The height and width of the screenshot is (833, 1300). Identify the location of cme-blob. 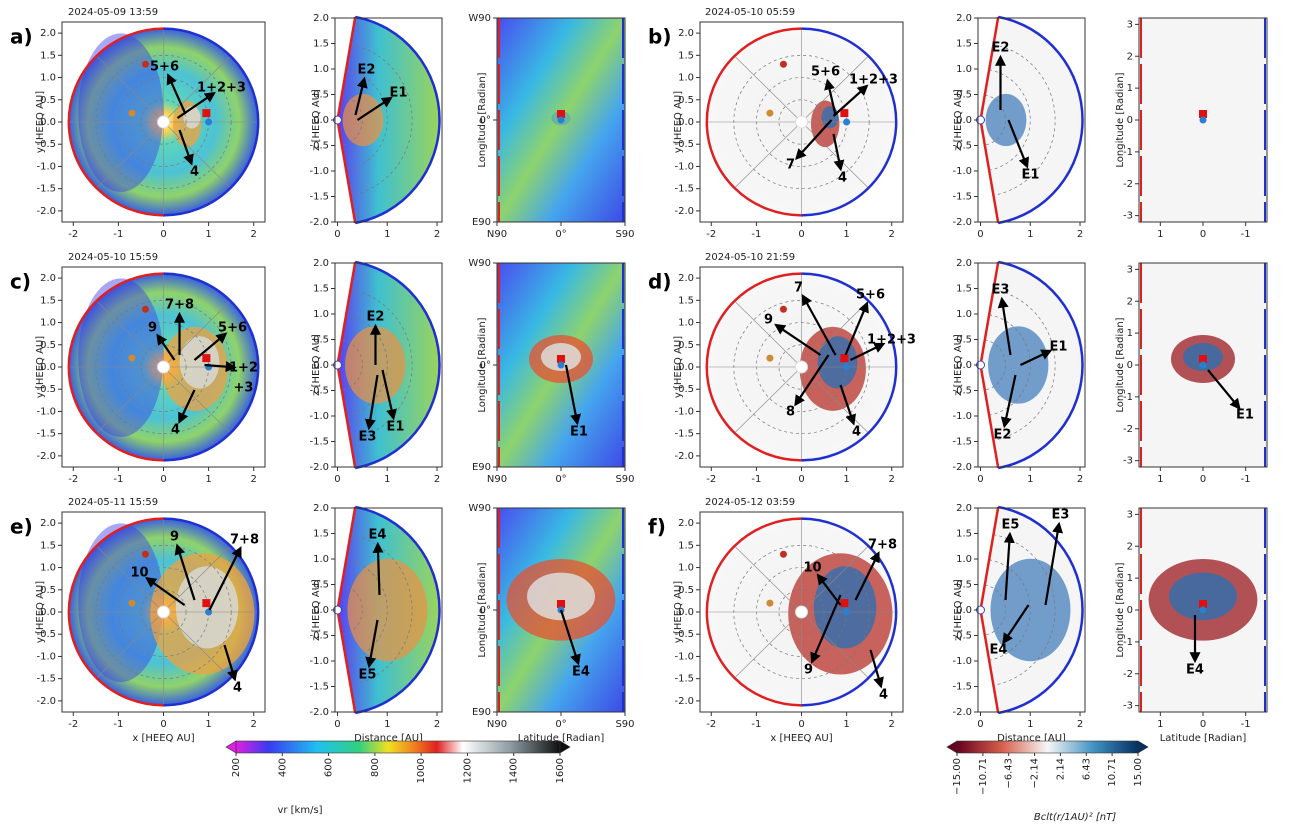
(363, 120).